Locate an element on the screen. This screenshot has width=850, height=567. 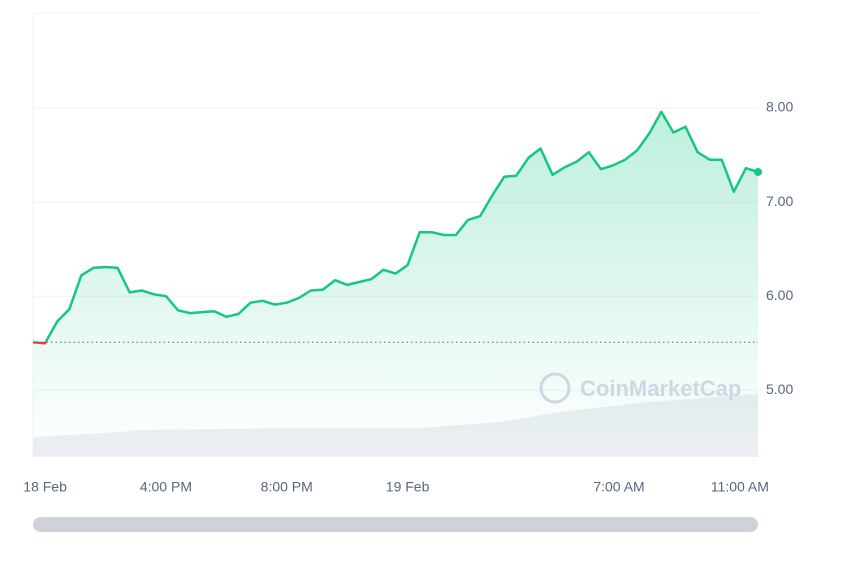
x-tick-label: 19 Feb is located at coordinates (408, 487).